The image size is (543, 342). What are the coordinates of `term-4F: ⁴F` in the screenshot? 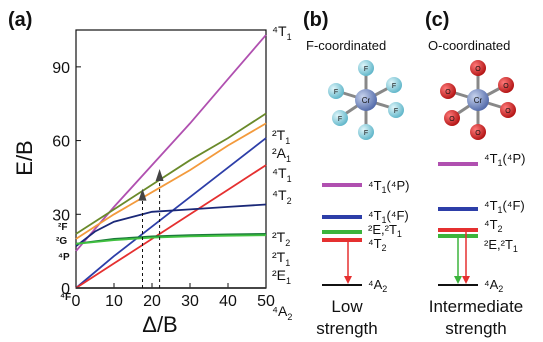 It's located at (65, 297).